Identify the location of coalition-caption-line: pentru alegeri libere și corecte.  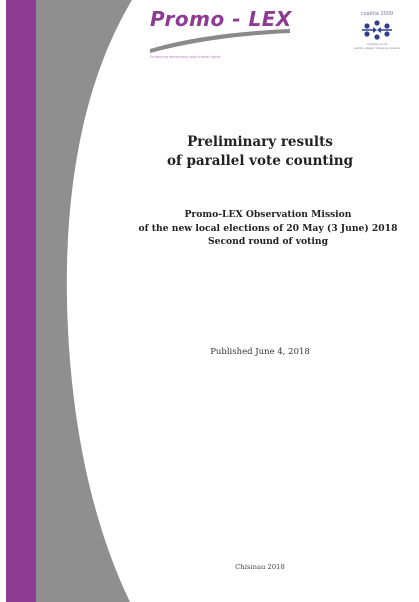
(377, 47).